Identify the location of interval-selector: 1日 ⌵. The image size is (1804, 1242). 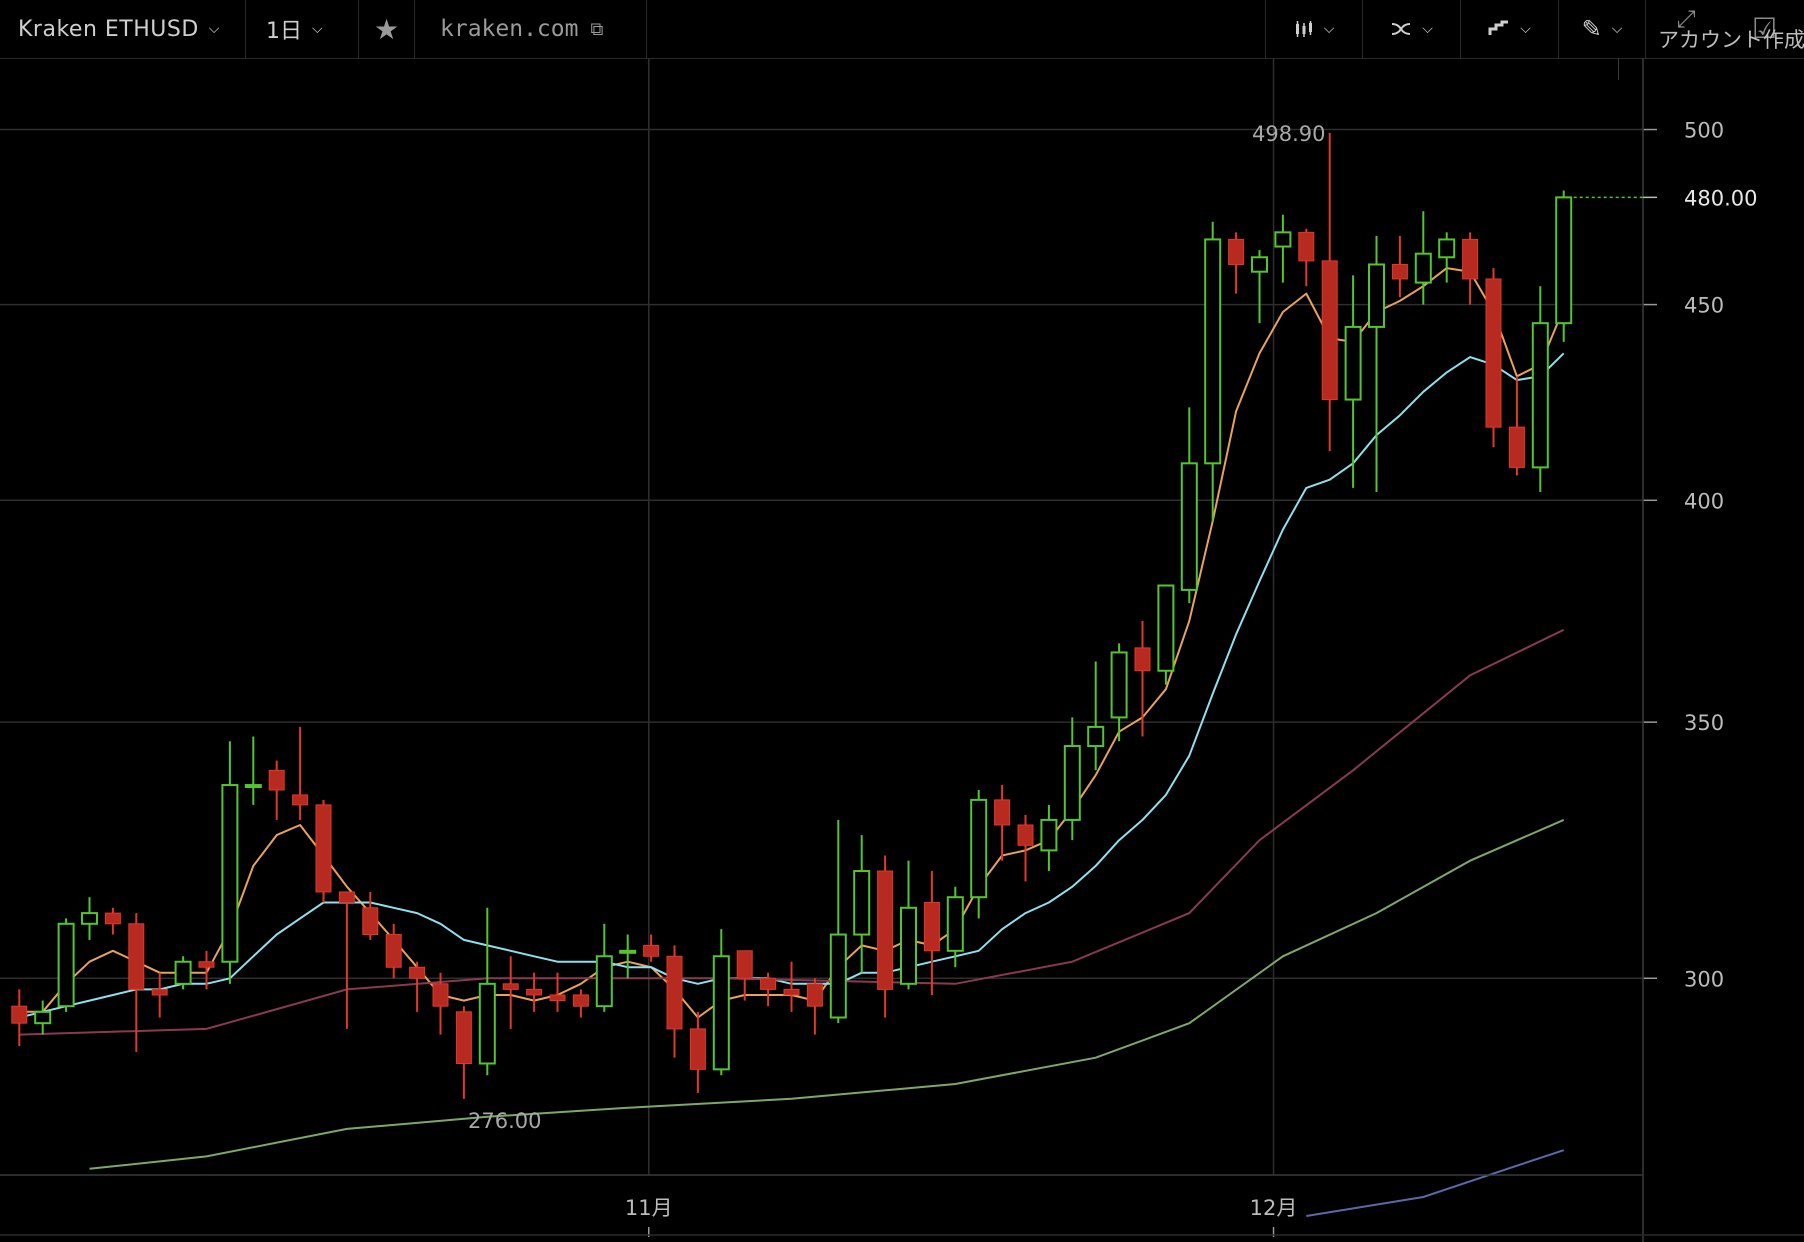
(302, 29).